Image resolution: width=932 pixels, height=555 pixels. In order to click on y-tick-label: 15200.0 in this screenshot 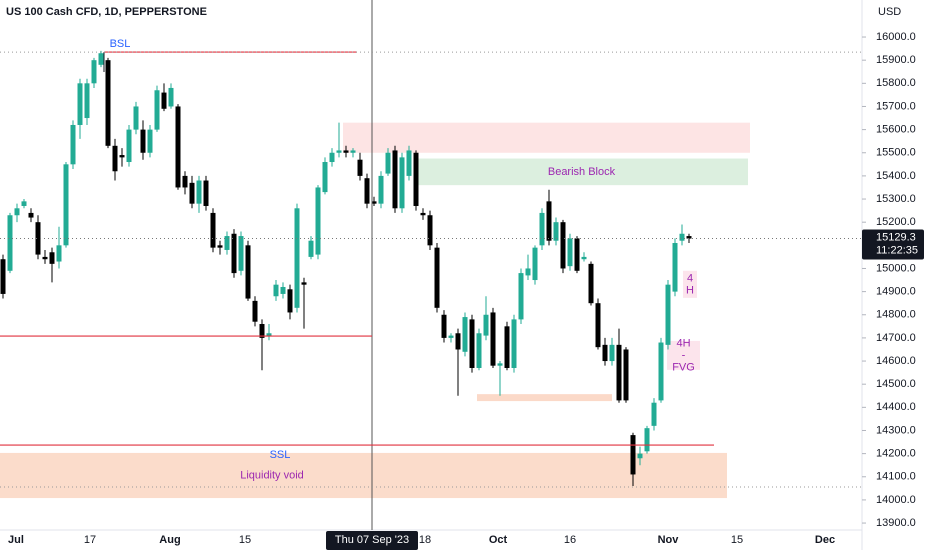, I will do `click(896, 222)`.